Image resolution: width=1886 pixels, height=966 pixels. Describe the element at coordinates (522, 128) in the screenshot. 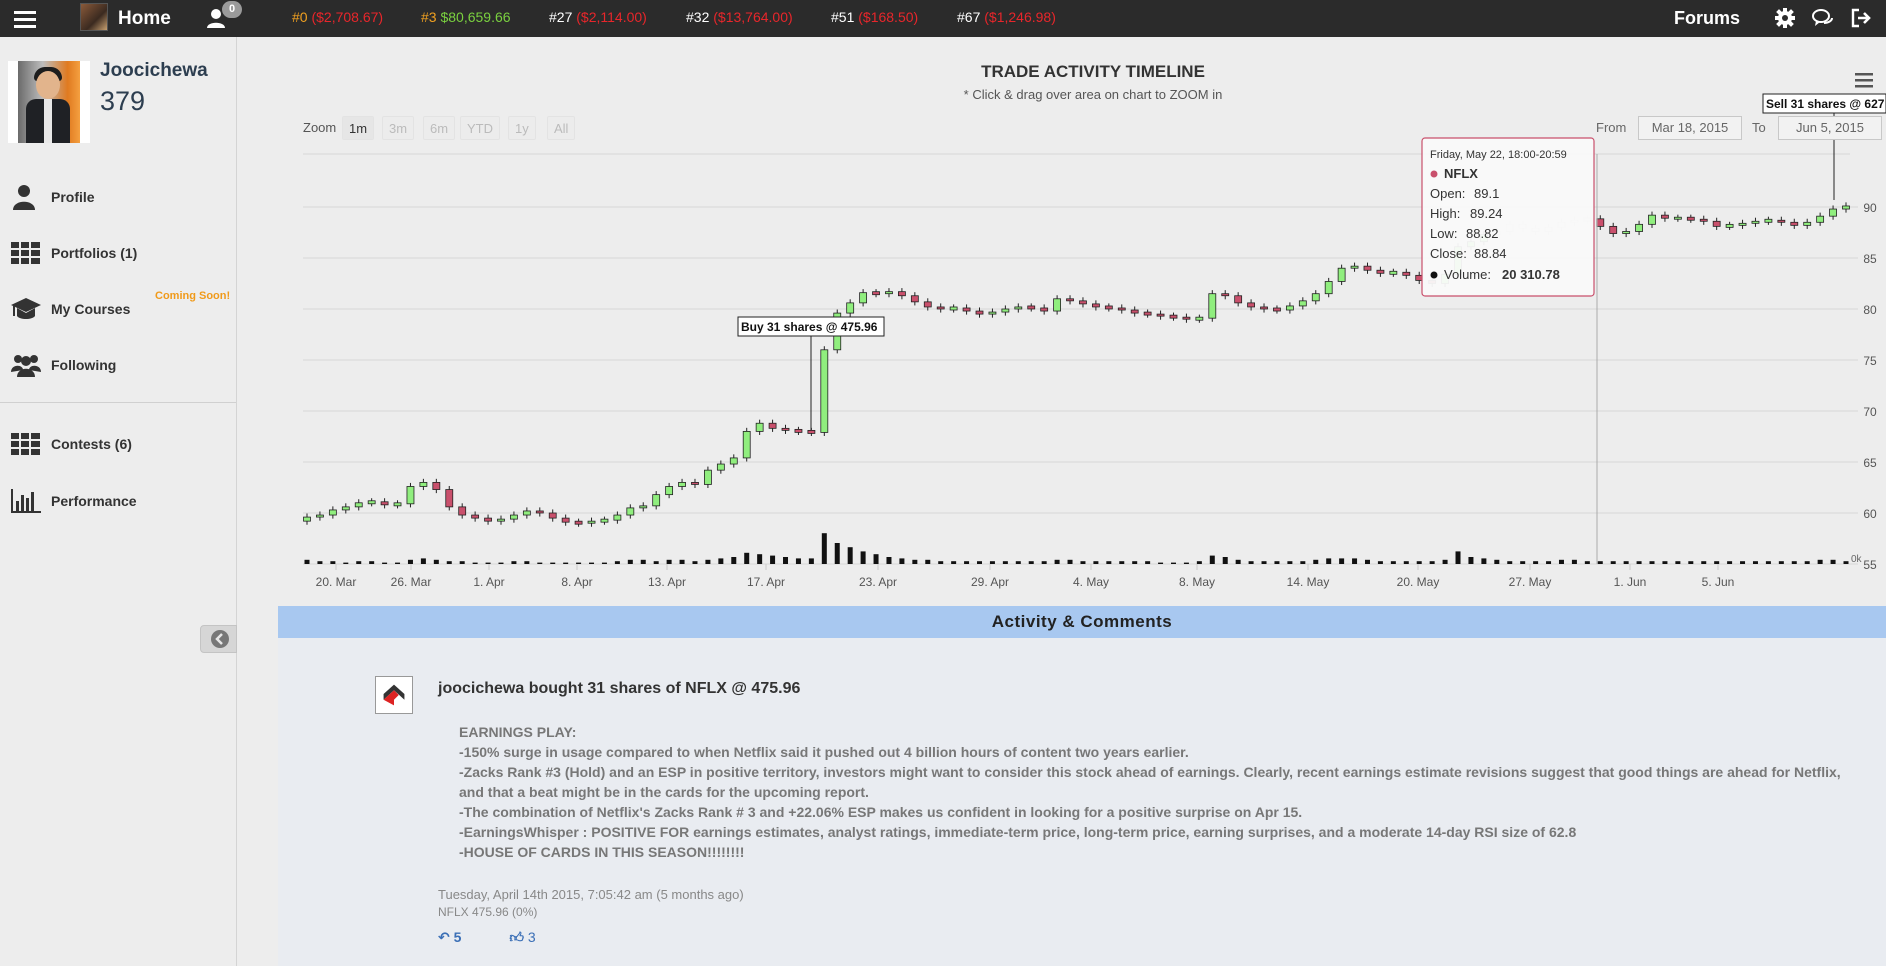

I see `zoom-1y-button: 1y` at that location.